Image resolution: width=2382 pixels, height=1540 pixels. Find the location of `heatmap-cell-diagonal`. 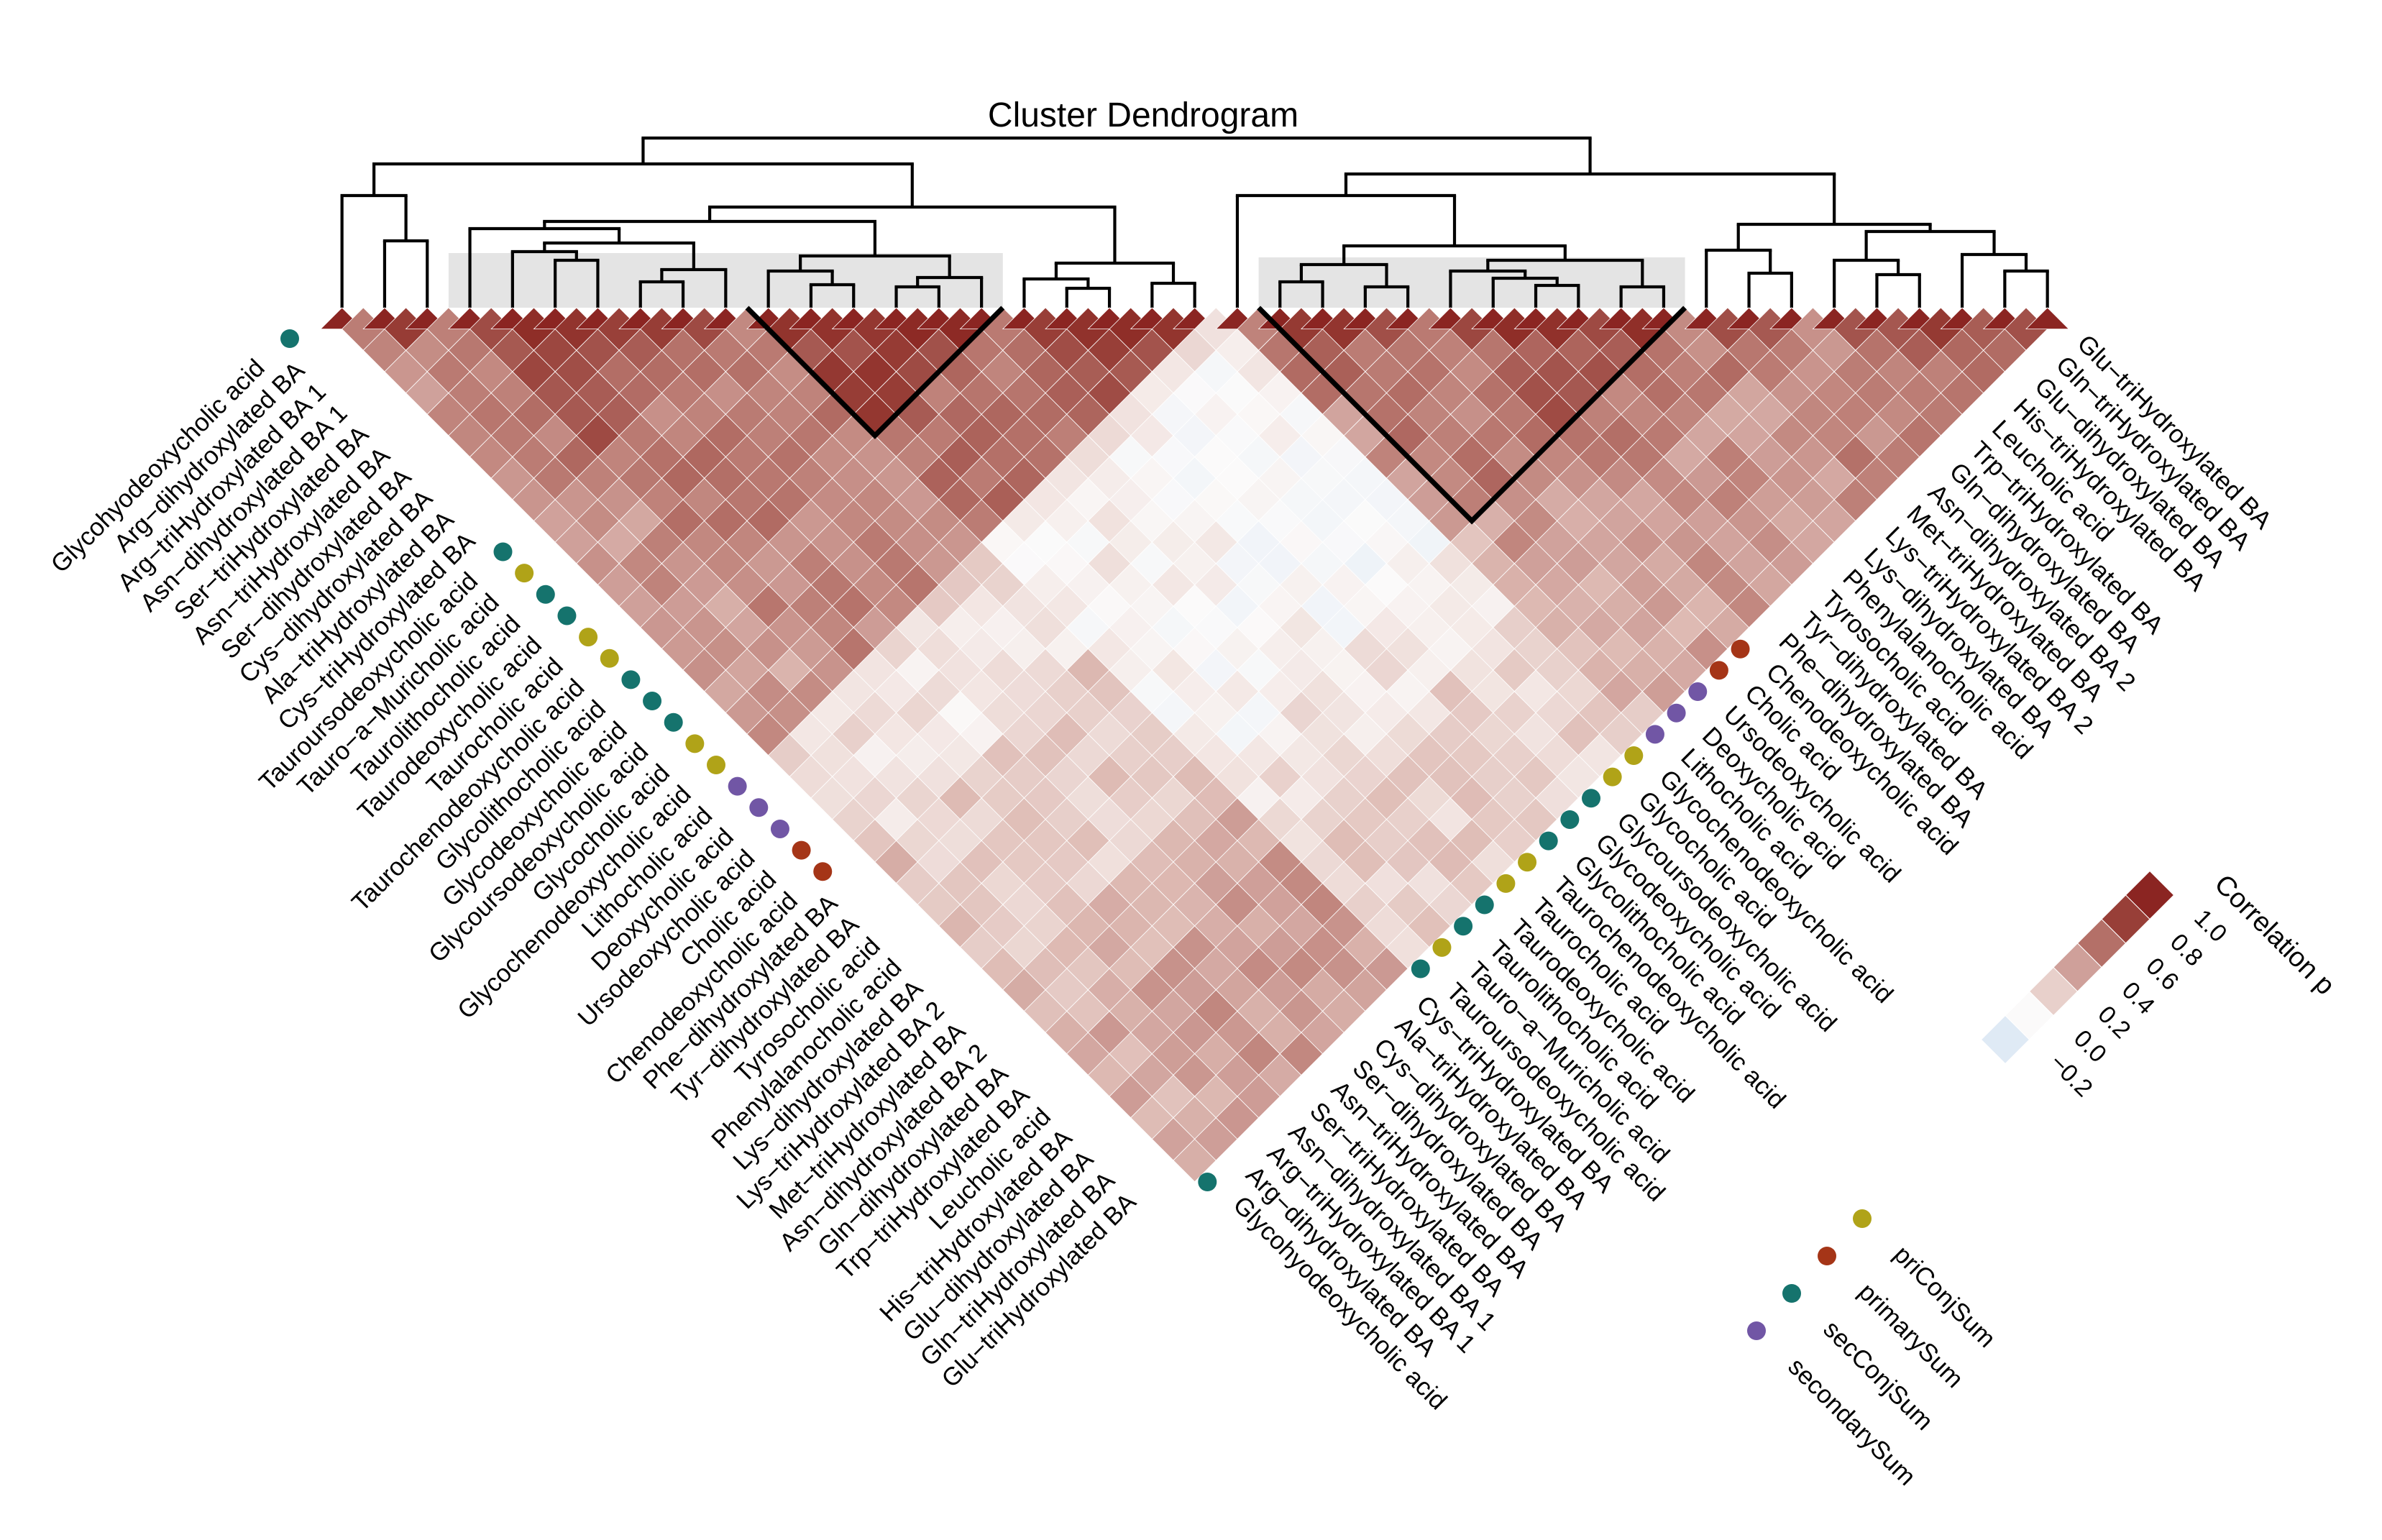

heatmap-cell-diagonal is located at coordinates (2047, 318).